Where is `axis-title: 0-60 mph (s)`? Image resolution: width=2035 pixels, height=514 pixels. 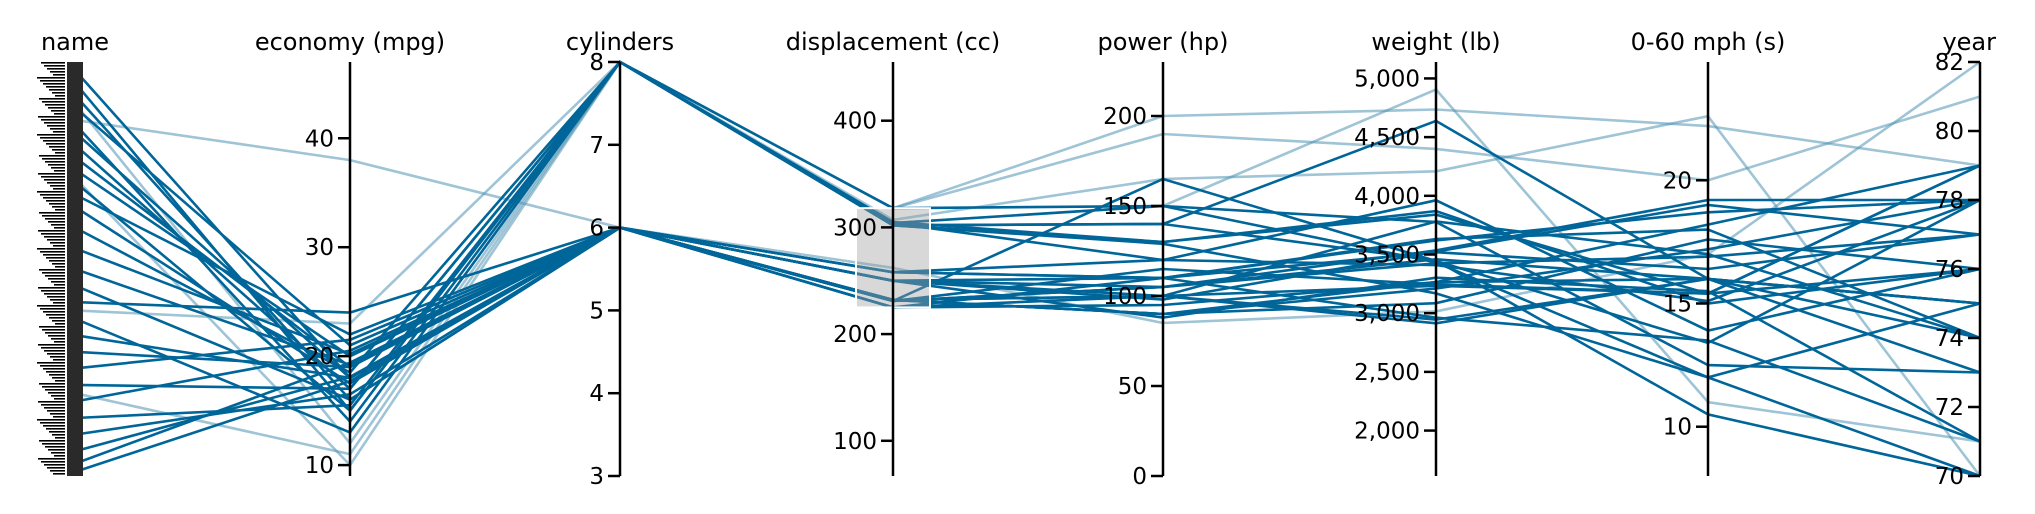
axis-title: 0-60 mph (s) is located at coordinates (1708, 42).